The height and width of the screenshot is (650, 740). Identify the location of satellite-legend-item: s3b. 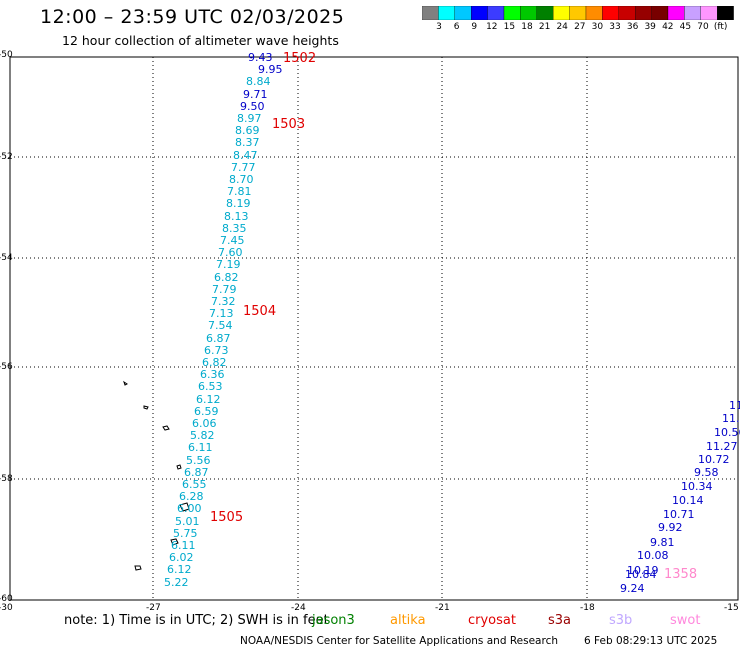
(621, 620).